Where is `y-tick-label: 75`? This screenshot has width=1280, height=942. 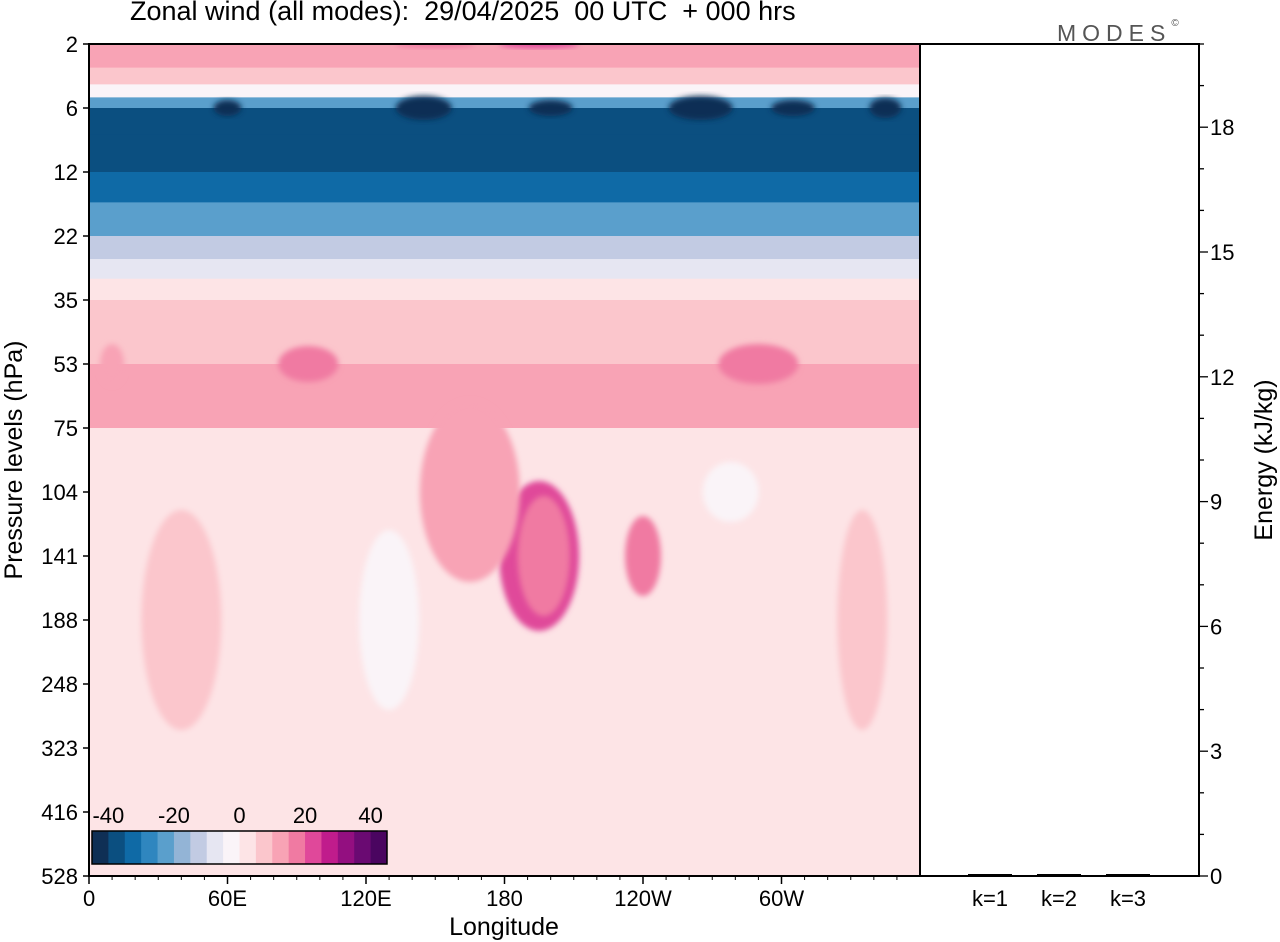 y-tick-label: 75 is located at coordinates (66, 428).